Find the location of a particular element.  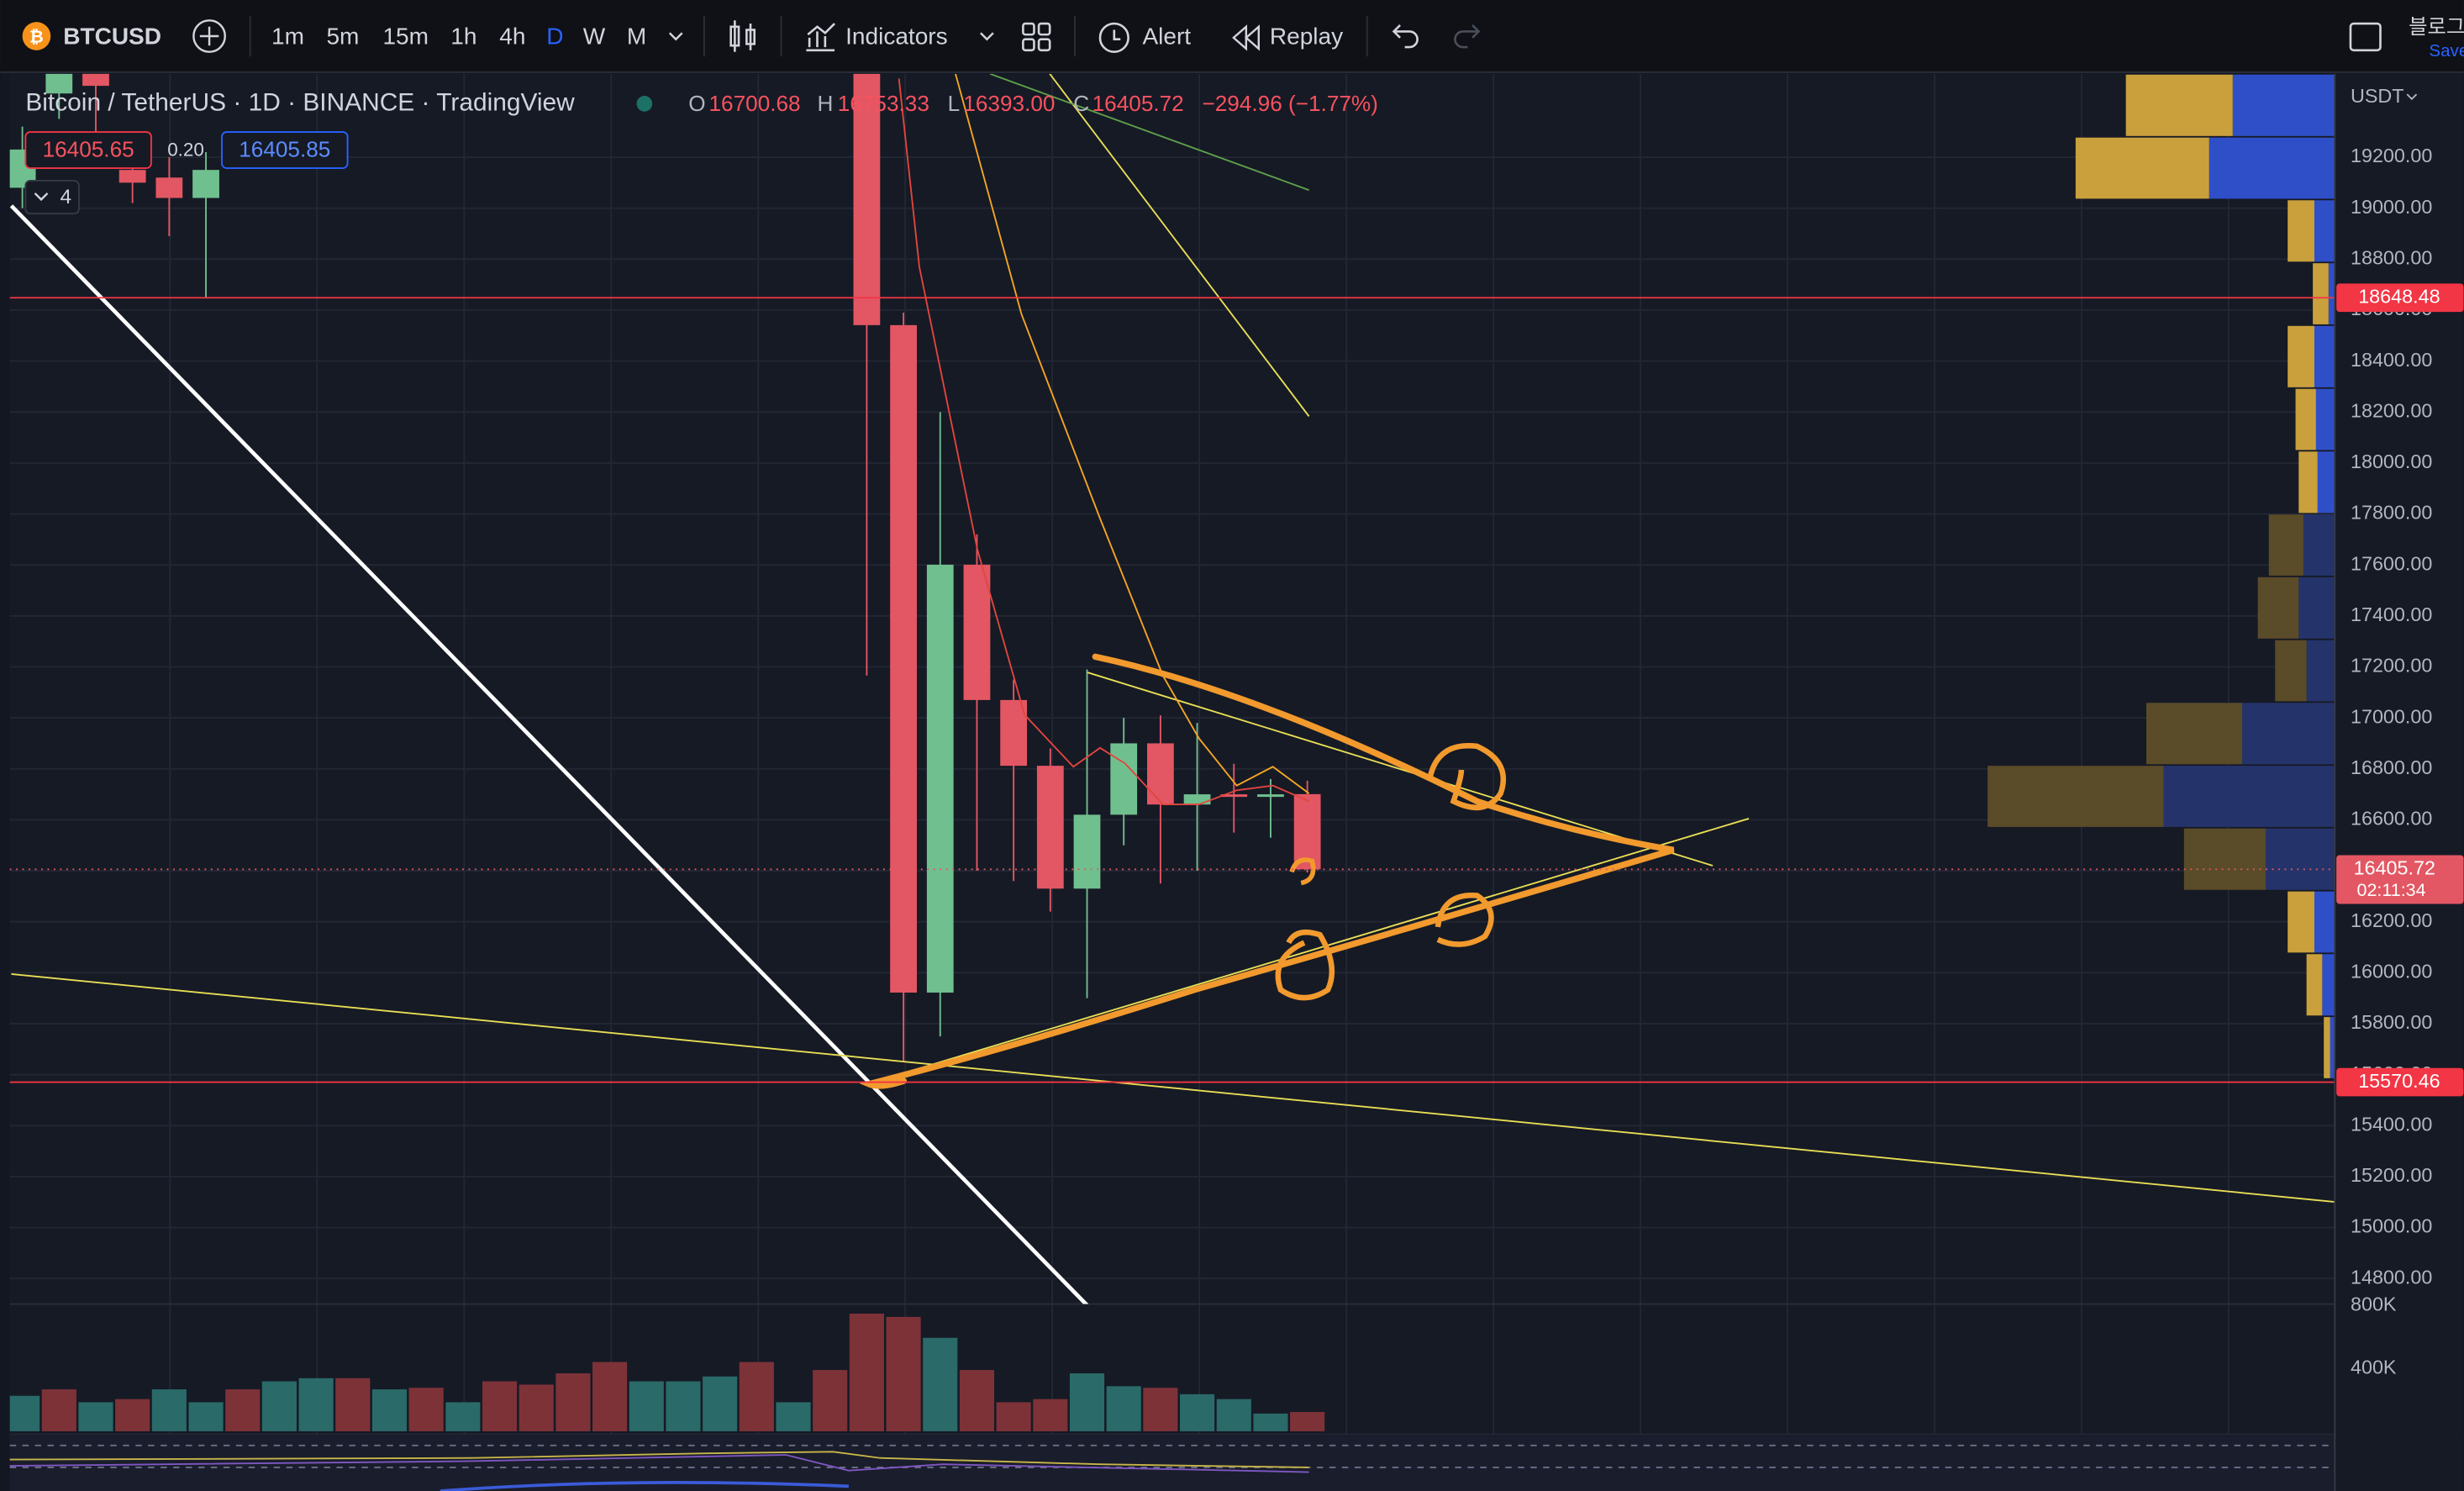

ask-price: 16405.85 is located at coordinates (284, 148).